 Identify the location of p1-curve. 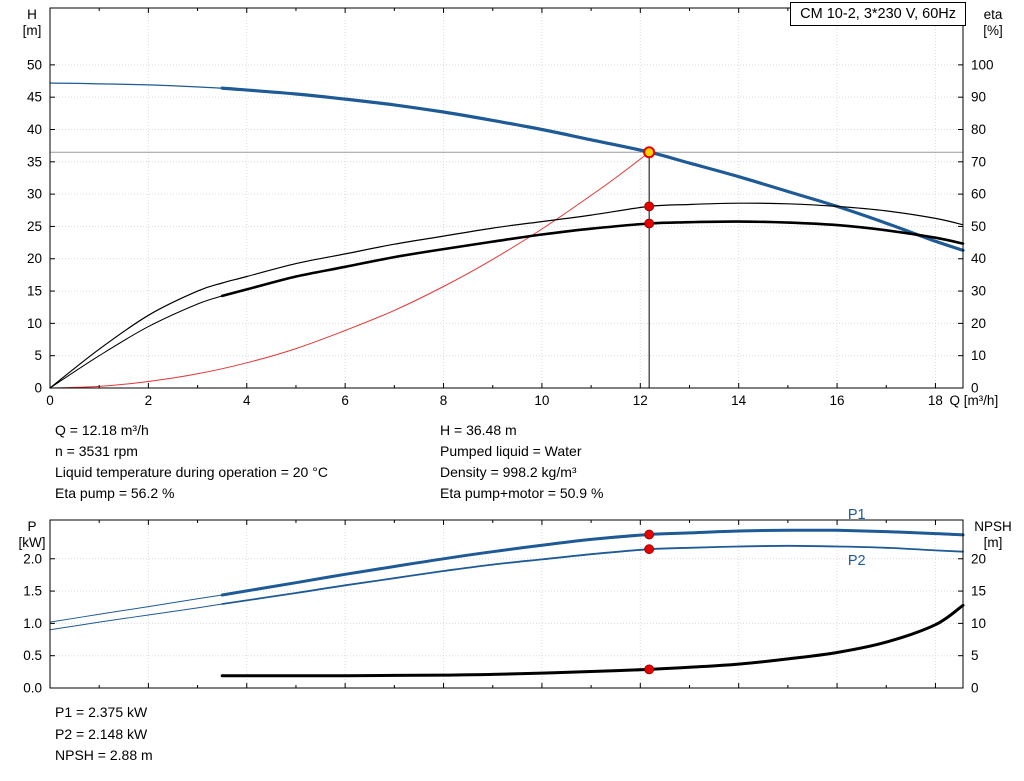
(592, 562).